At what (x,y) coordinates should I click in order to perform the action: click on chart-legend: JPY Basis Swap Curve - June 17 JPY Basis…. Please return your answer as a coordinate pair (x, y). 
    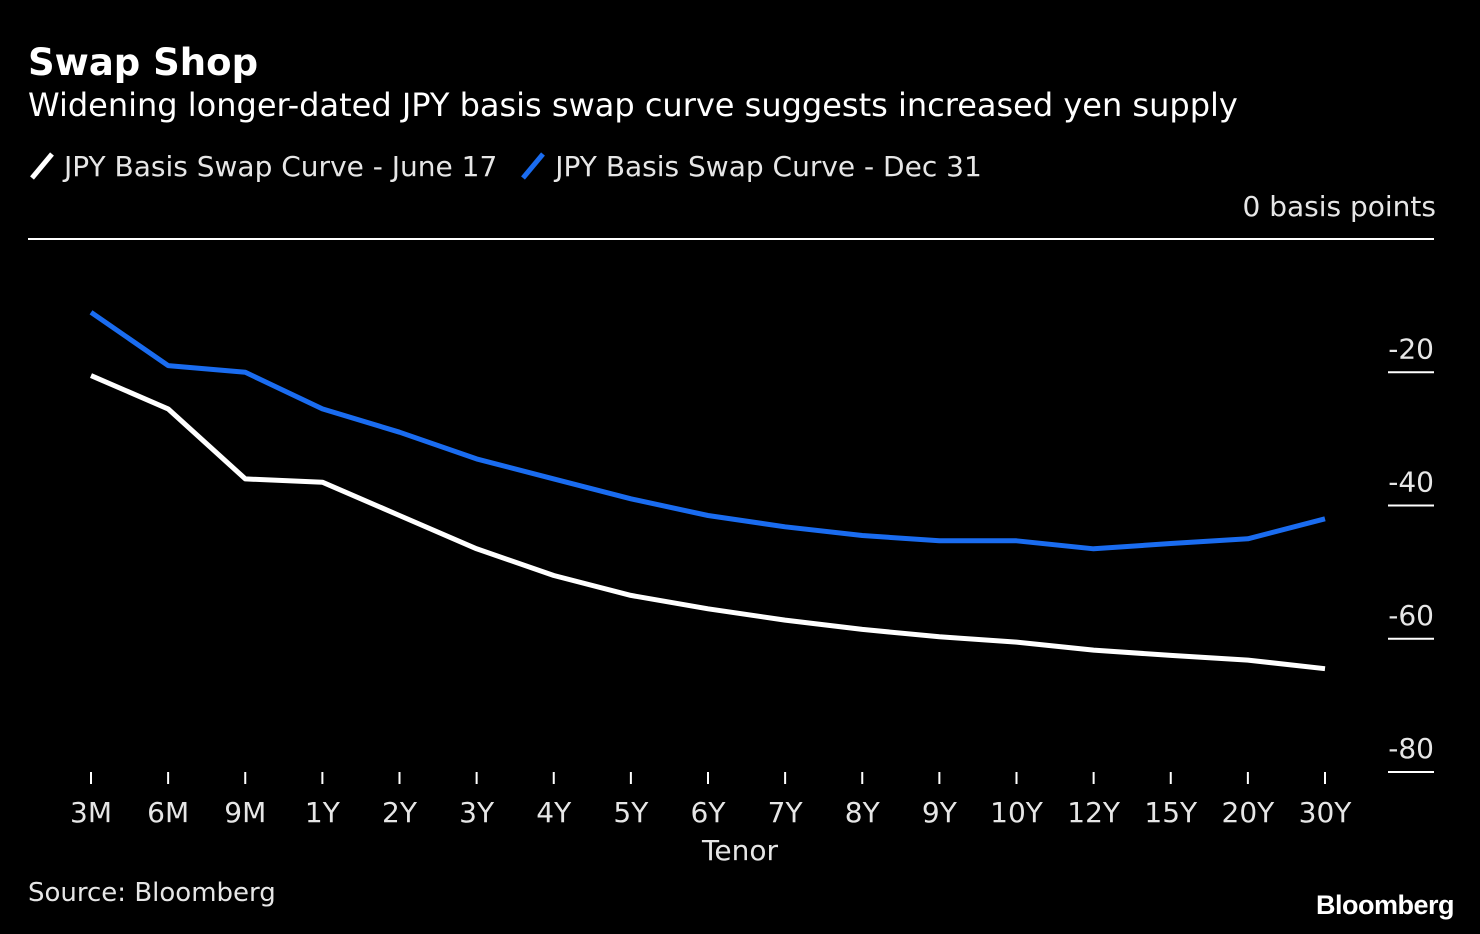
    Looking at the image, I should click on (516, 166).